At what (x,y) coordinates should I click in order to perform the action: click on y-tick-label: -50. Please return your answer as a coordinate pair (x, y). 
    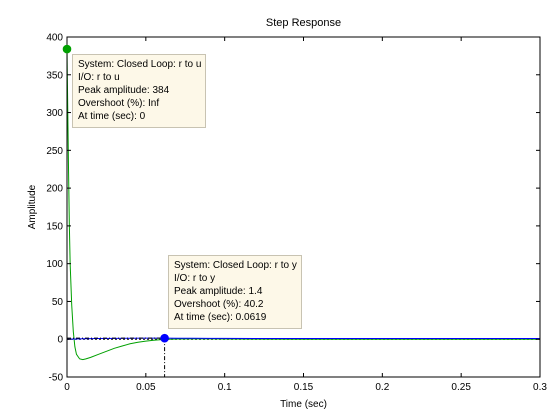
    Looking at the image, I should click on (56, 378).